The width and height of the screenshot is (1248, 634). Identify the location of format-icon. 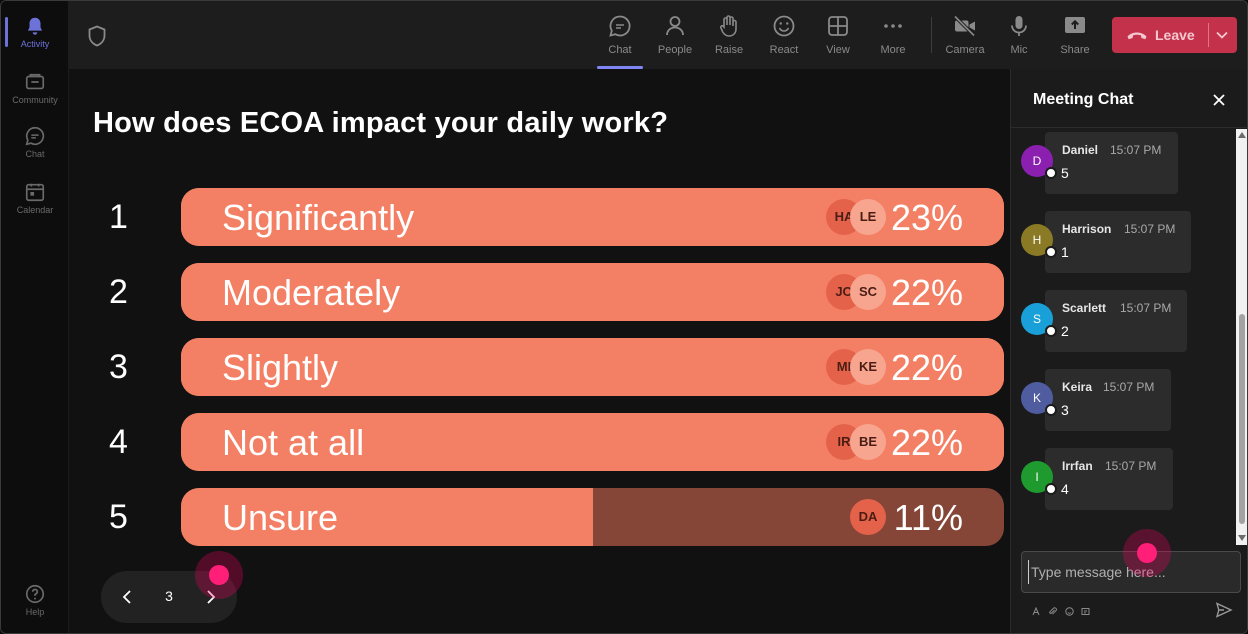
(1036, 609).